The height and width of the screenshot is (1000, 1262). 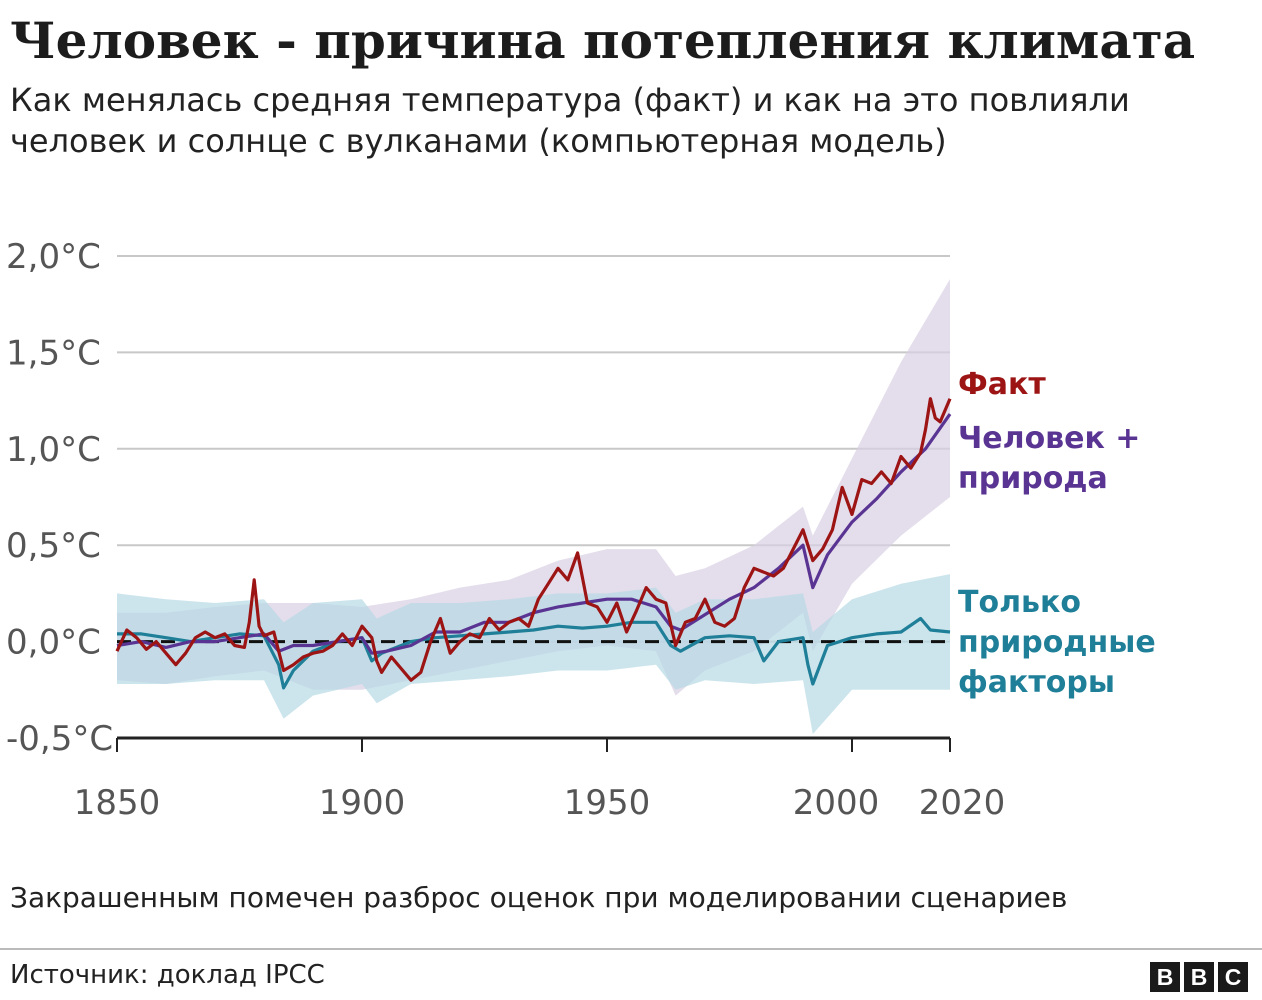 I want to click on x-tick-label: 2020, so click(x=962, y=803).